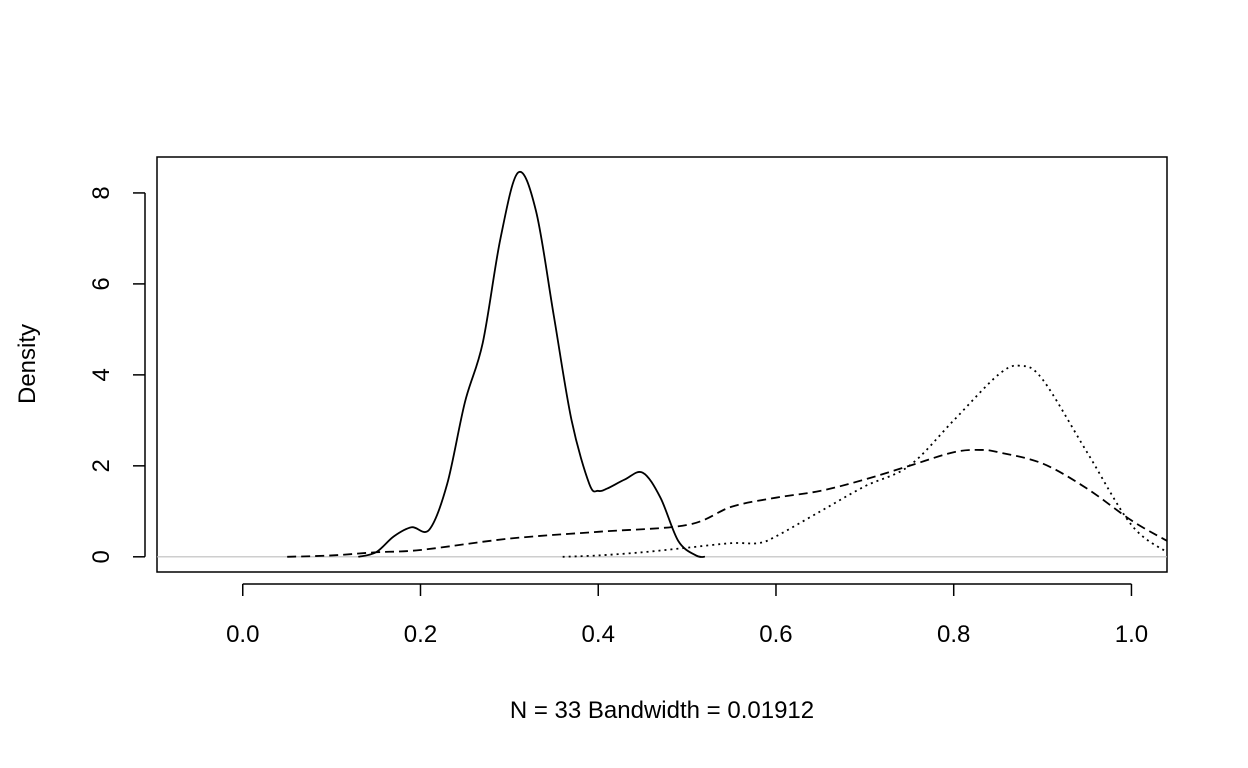 The image size is (1248, 768). Describe the element at coordinates (117, 374) in the screenshot. I see `y-axis: 0 2 4 6 8` at that location.